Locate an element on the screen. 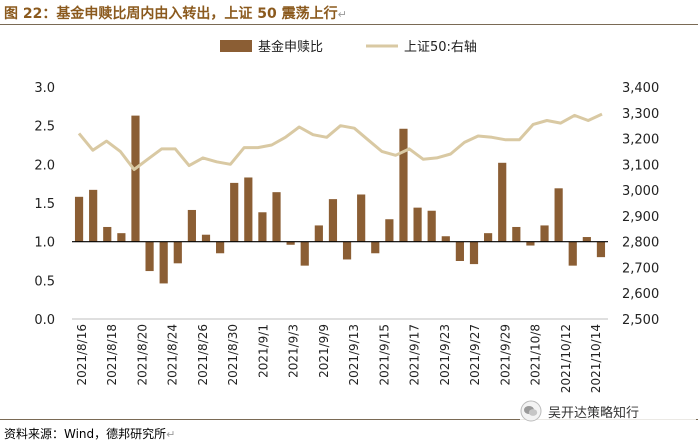 This screenshot has height=444, width=698. legend: 基金申赎比 上证50:右轴 is located at coordinates (348, 47).